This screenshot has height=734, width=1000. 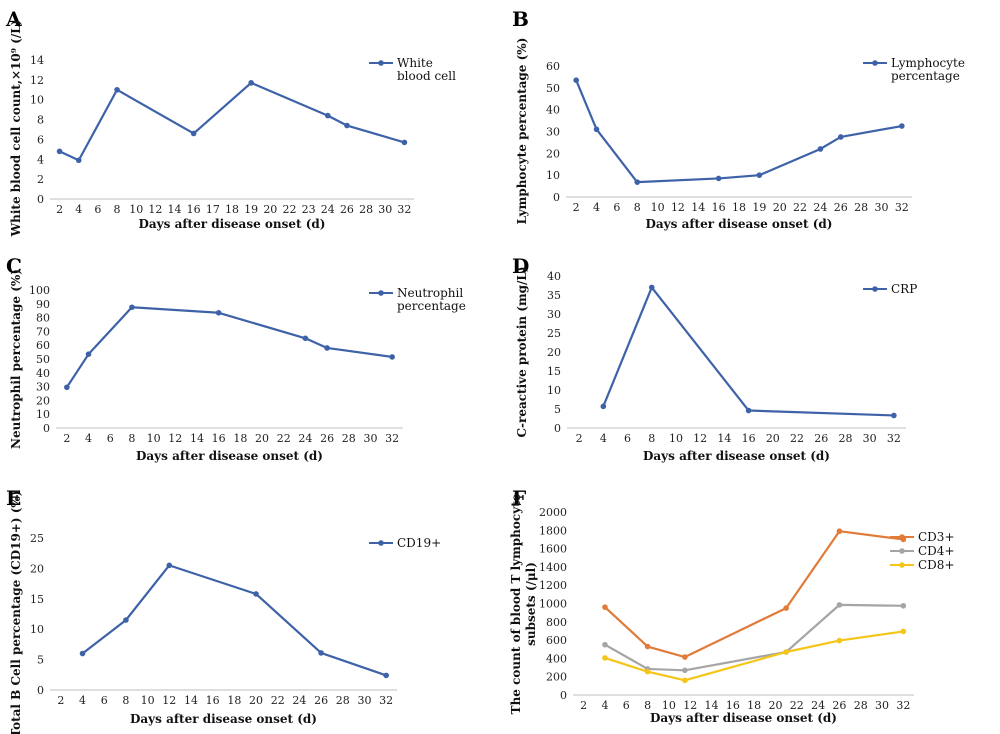 I want to click on y-tick-label: 4, so click(x=40, y=159).